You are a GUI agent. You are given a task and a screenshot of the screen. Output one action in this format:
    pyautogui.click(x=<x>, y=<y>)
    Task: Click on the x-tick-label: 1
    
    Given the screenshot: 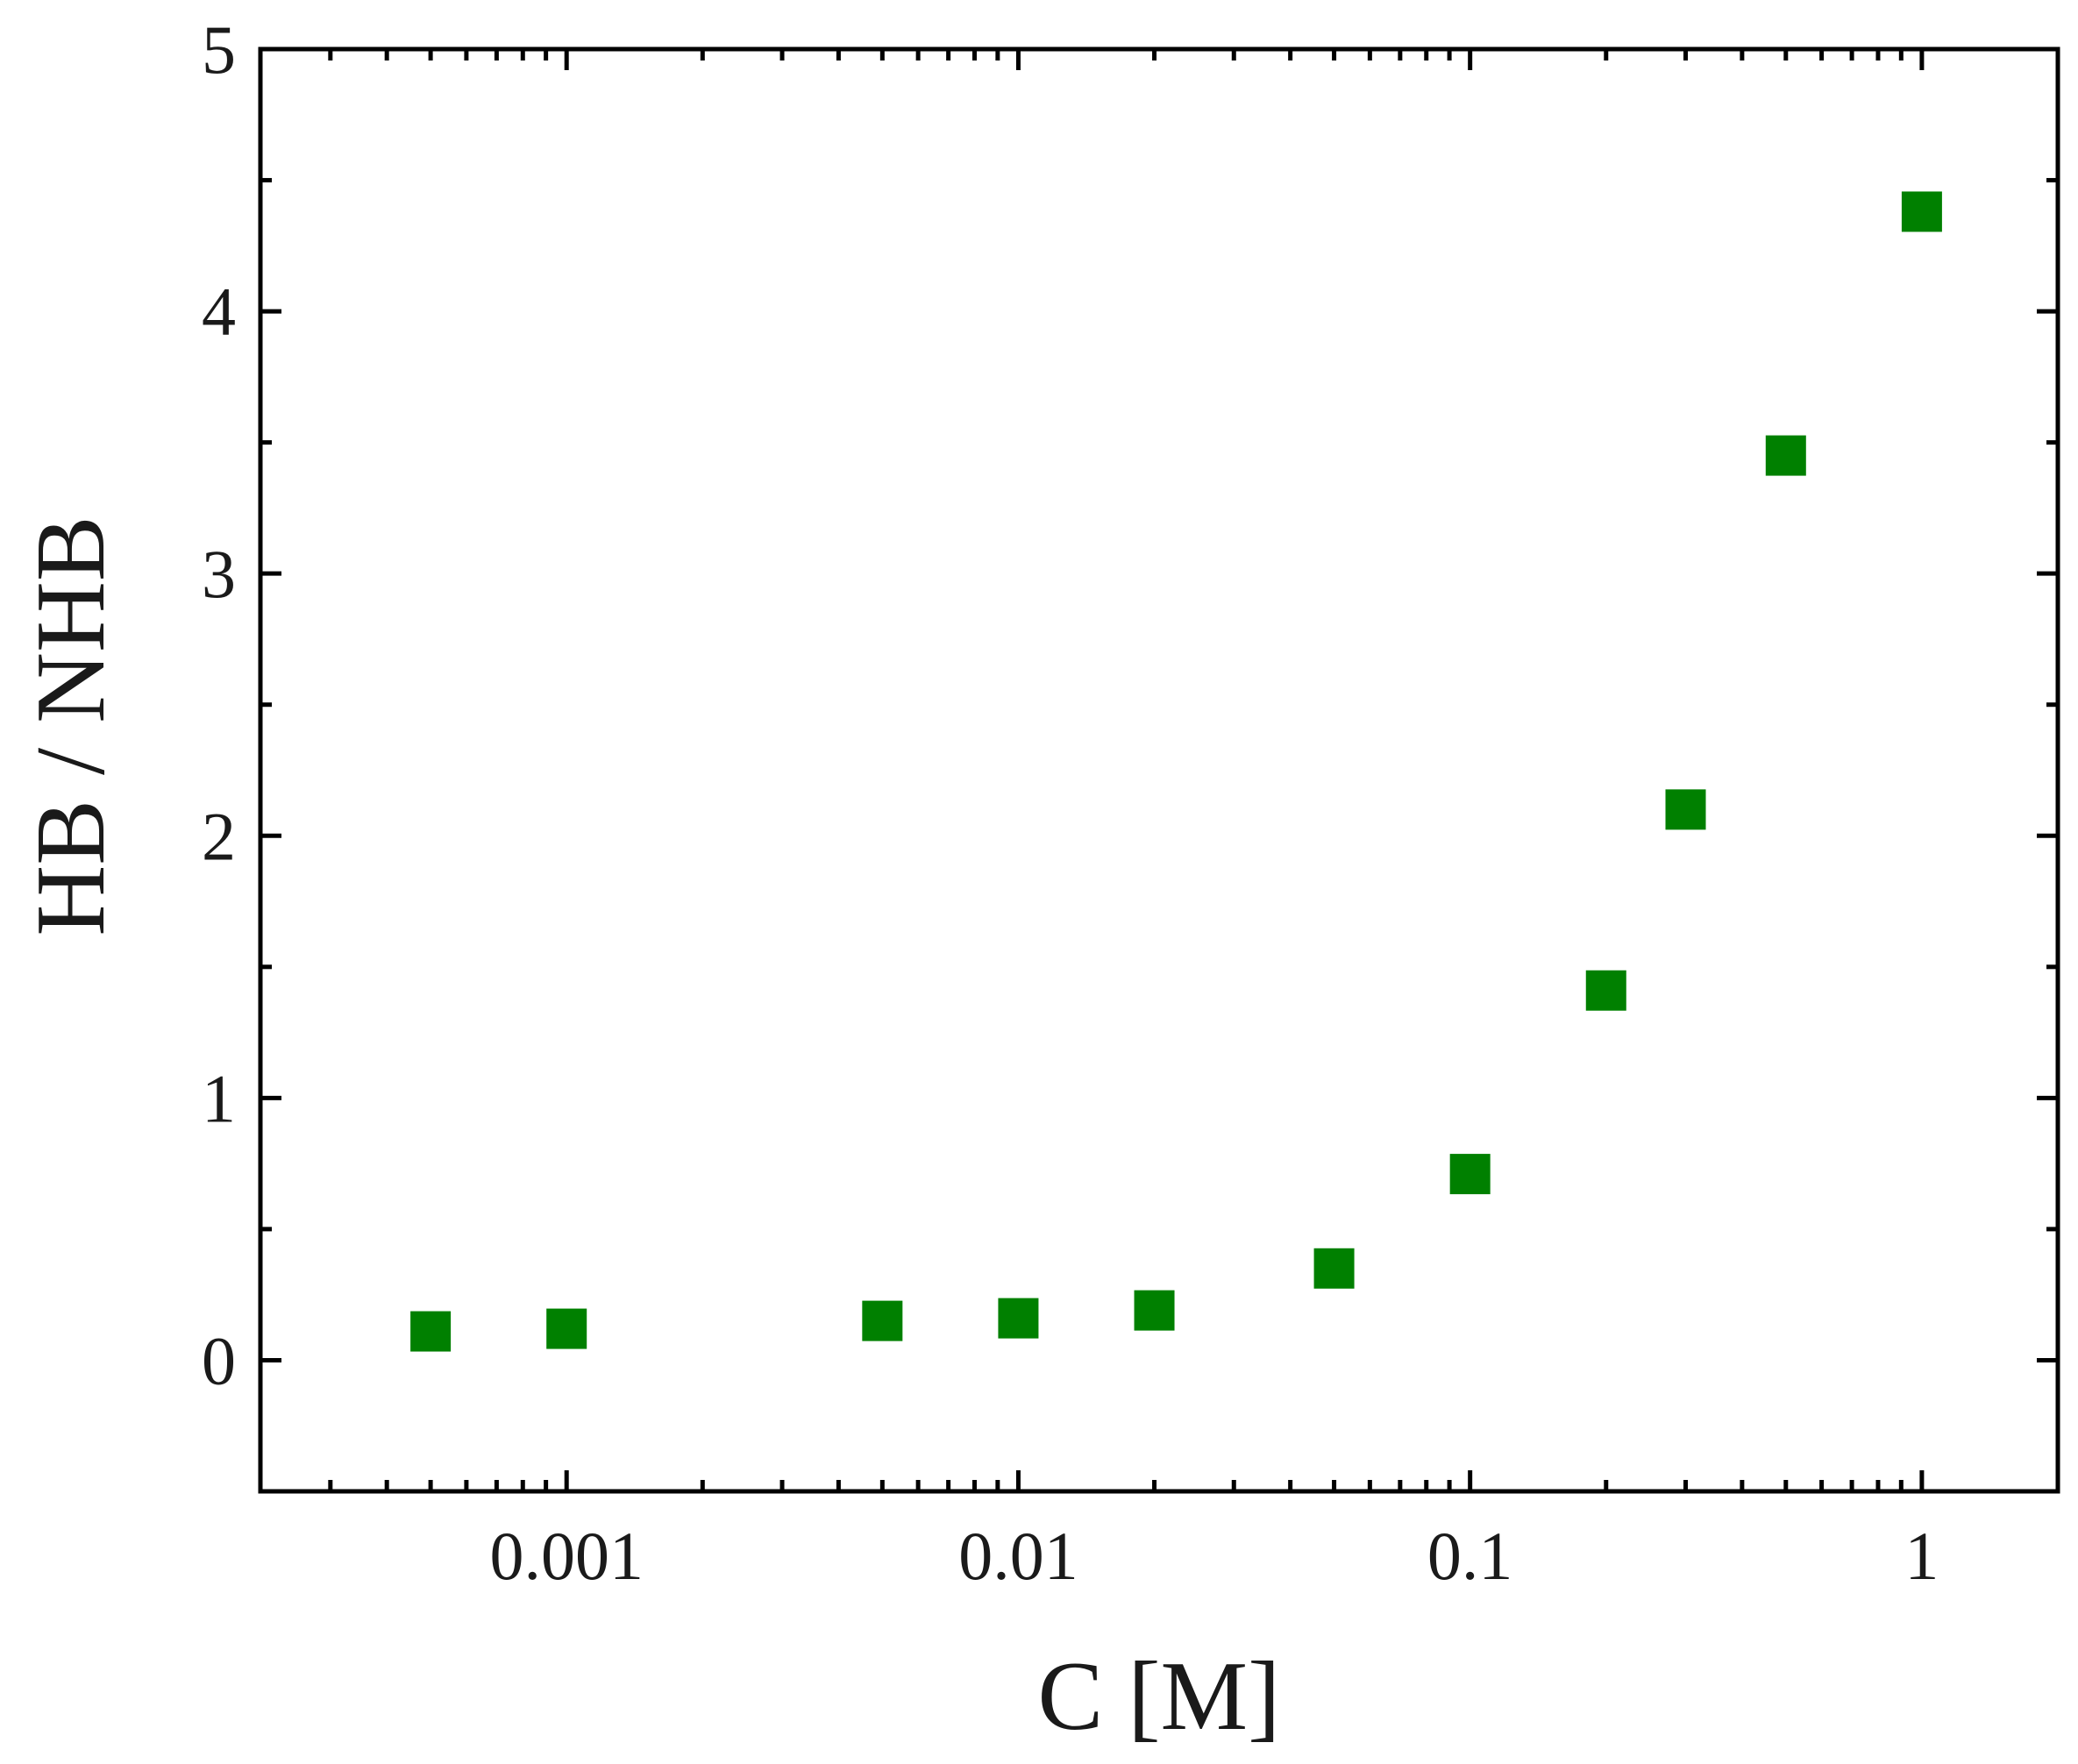 What is the action you would take?
    pyautogui.click(x=1921, y=1556)
    